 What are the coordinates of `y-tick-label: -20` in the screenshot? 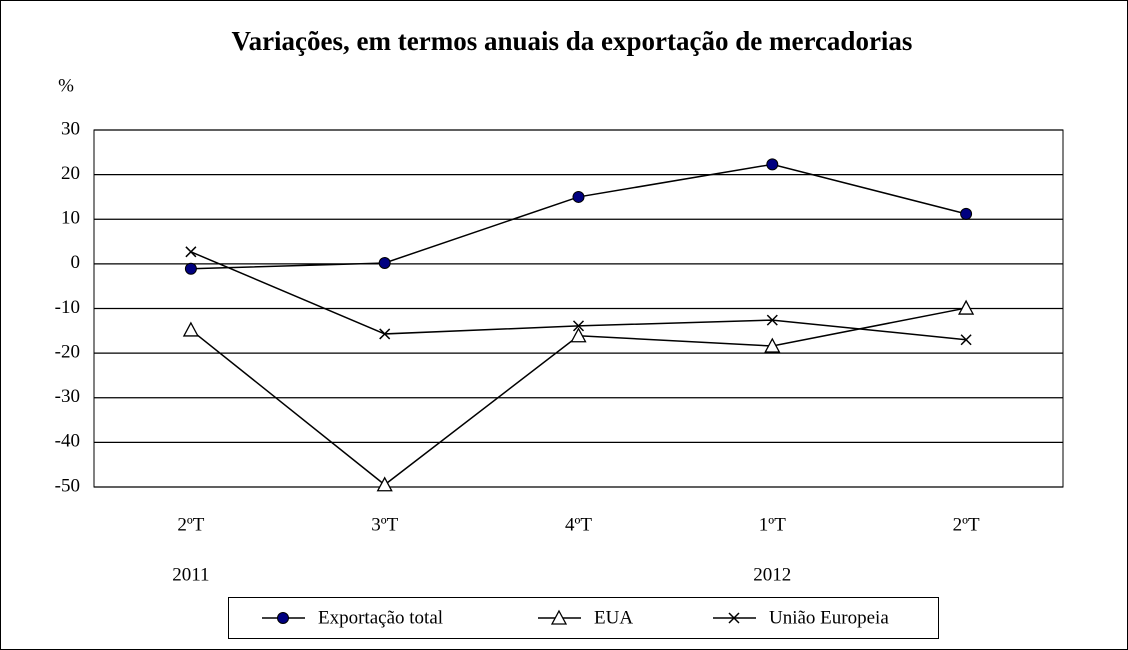 It's located at (67, 351).